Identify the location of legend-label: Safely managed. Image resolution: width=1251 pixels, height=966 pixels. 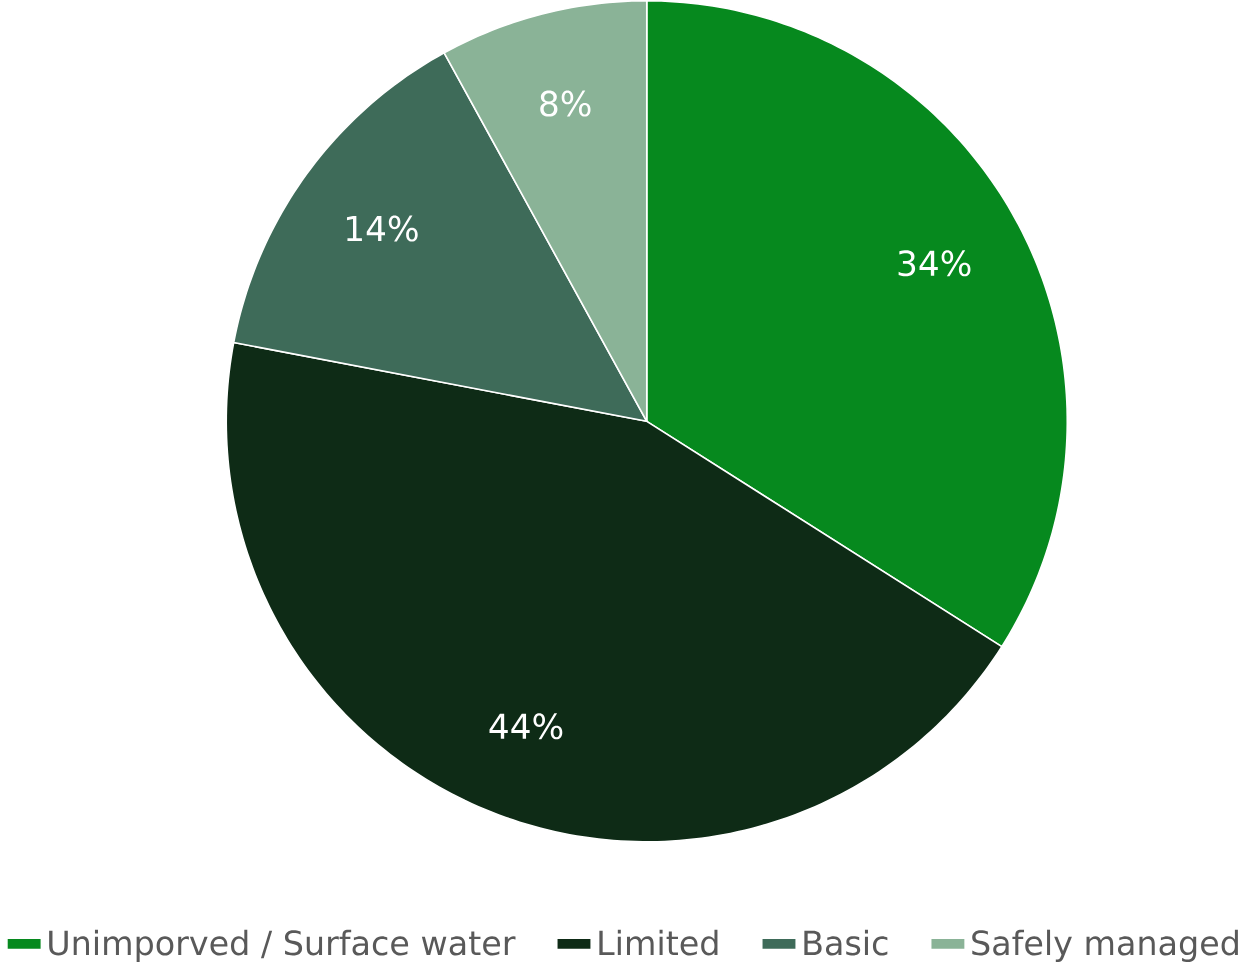
(1105, 945).